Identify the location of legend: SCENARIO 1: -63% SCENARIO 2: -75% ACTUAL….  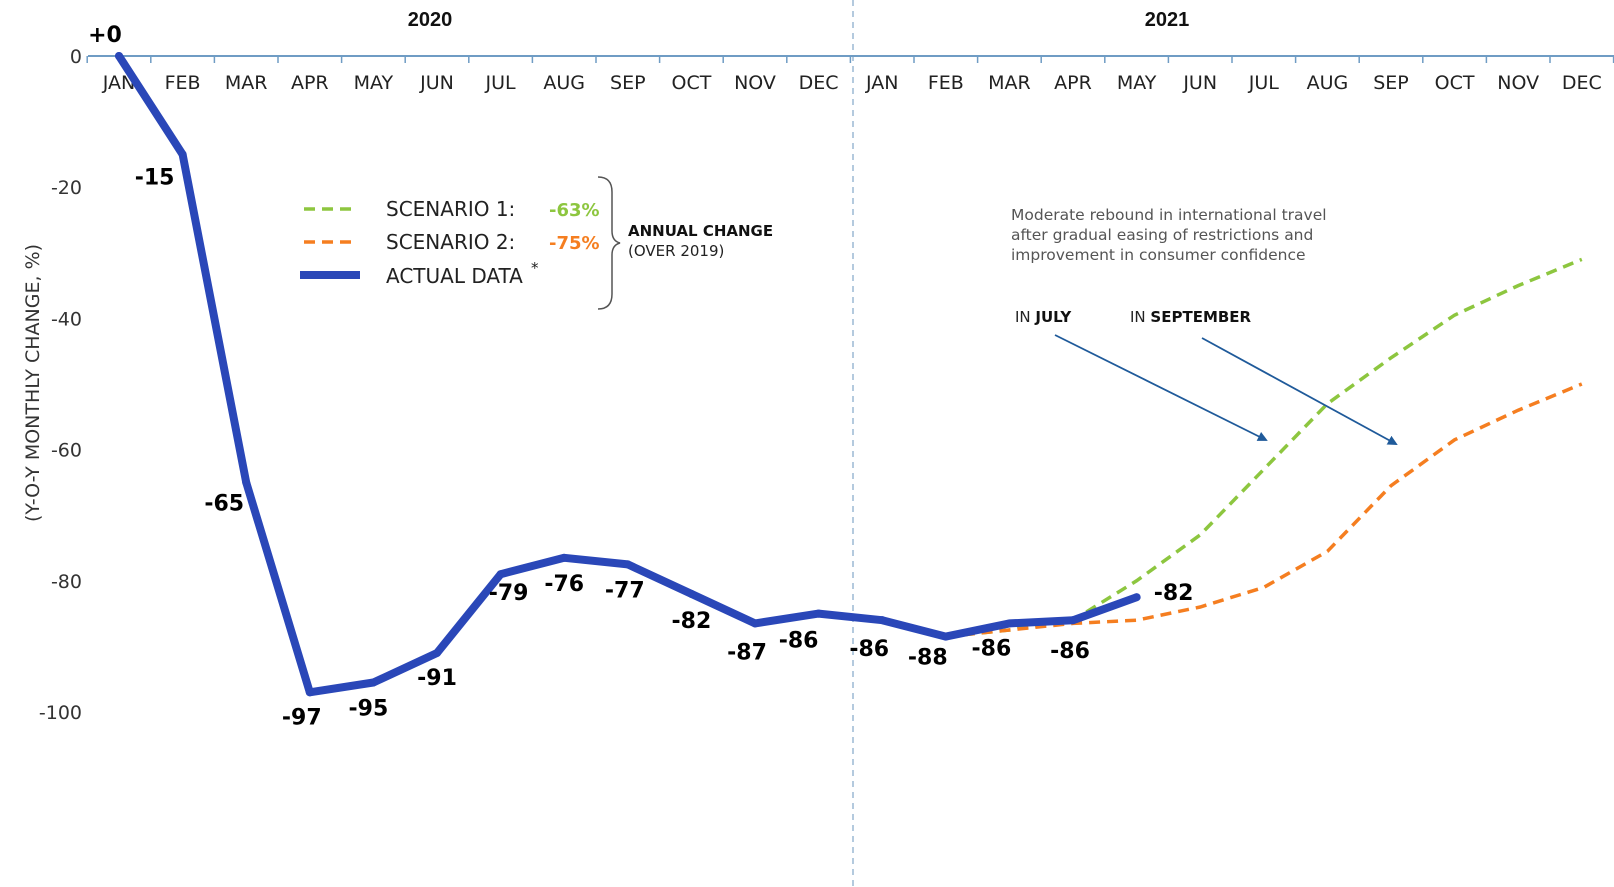
(536, 243).